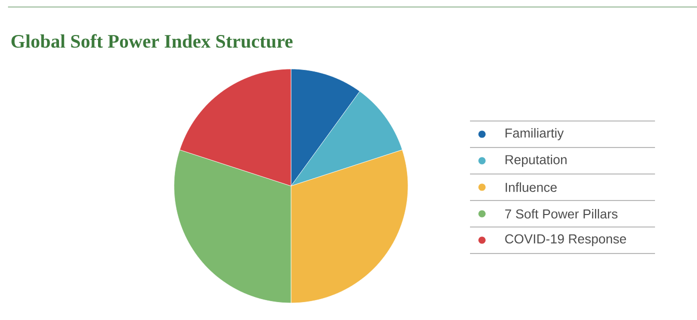 Image resolution: width=697 pixels, height=320 pixels. Describe the element at coordinates (531, 187) in the screenshot. I see `legend-label: Influence` at that location.